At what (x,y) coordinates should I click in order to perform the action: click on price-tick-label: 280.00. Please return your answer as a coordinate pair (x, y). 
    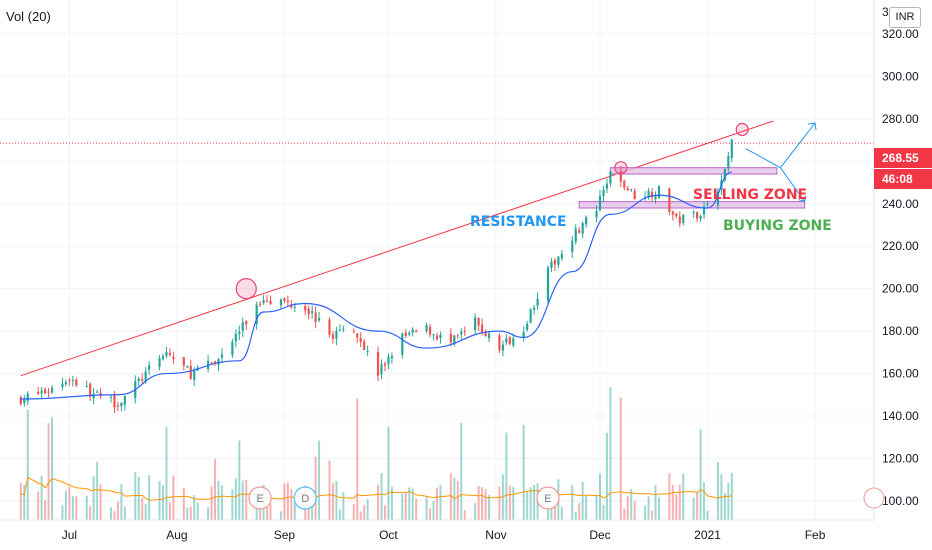
    Looking at the image, I should click on (900, 119).